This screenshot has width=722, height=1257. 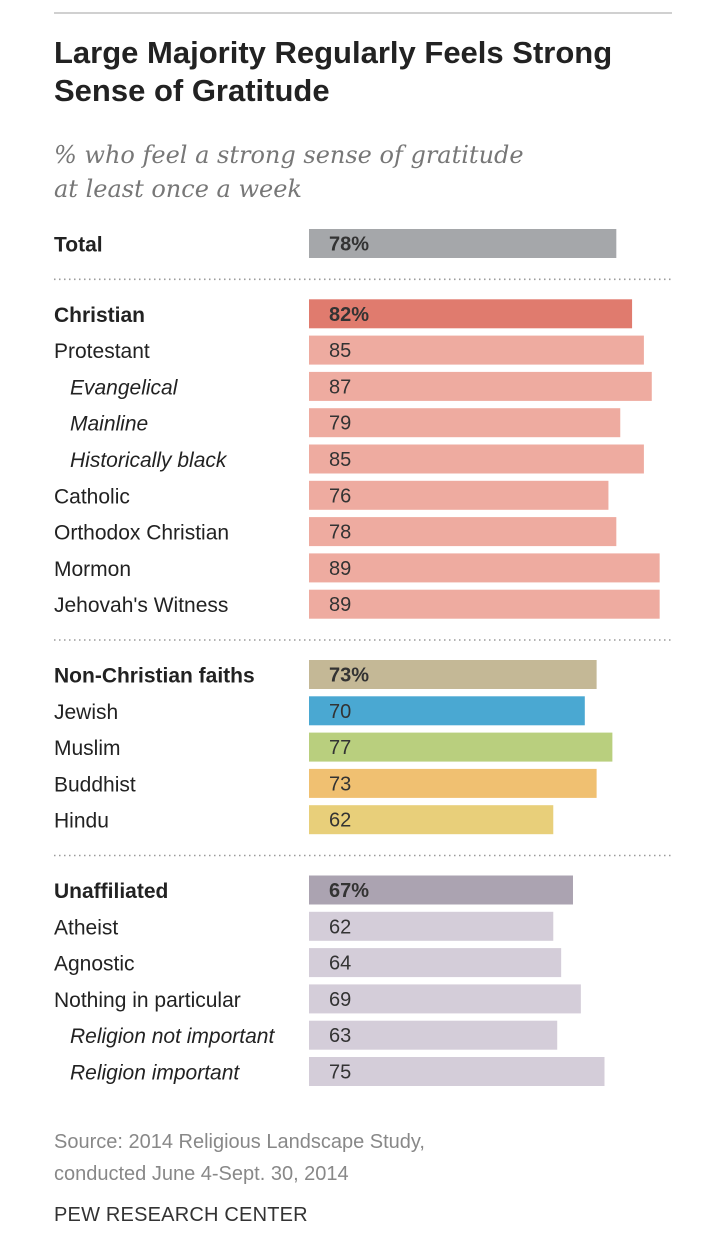 I want to click on row-label-catholic: Catholic, so click(x=92, y=496).